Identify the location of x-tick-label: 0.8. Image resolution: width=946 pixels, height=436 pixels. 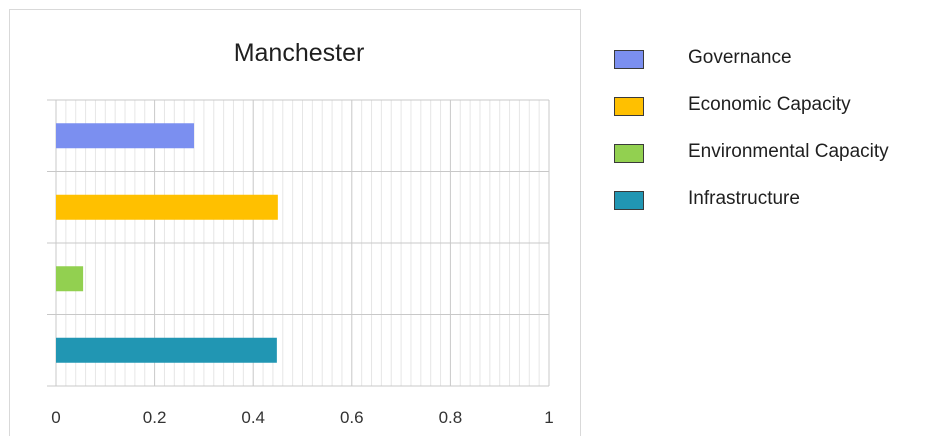
(451, 417).